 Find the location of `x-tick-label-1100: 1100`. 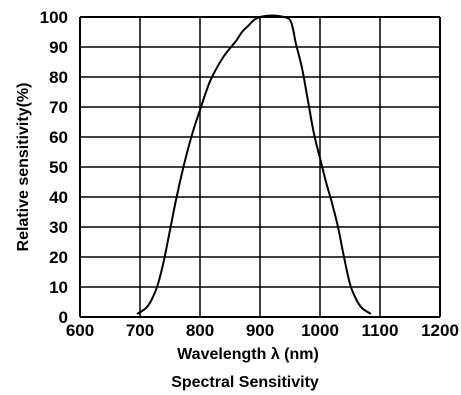

x-tick-label-1100: 1100 is located at coordinates (380, 330).